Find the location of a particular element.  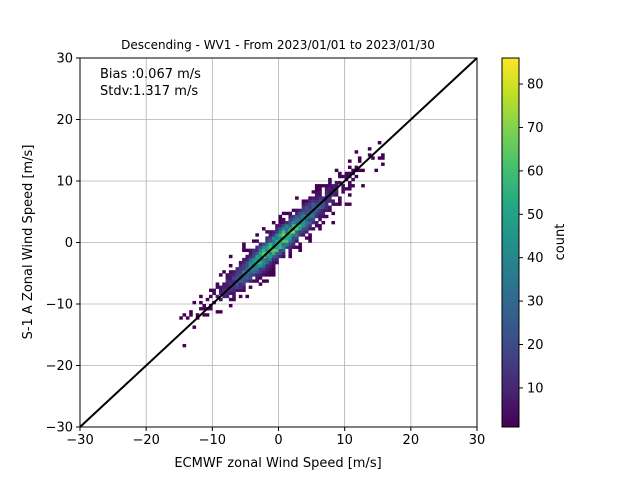

colorbar-ticks: 10 20 30 40 50 60 70 80 is located at coordinates (531, 237).